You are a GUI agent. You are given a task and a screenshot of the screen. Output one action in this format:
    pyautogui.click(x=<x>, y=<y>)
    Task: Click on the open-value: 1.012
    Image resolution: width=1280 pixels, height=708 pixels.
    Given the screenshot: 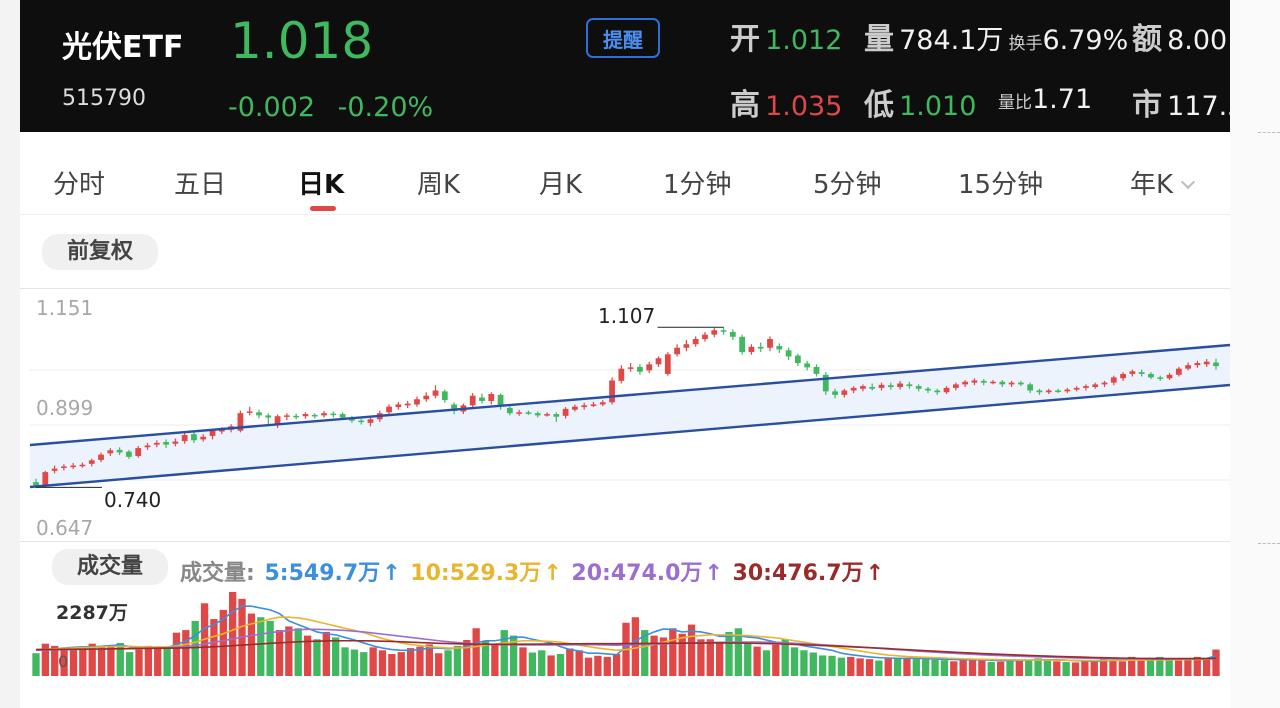 What is the action you would take?
    pyautogui.click(x=804, y=40)
    